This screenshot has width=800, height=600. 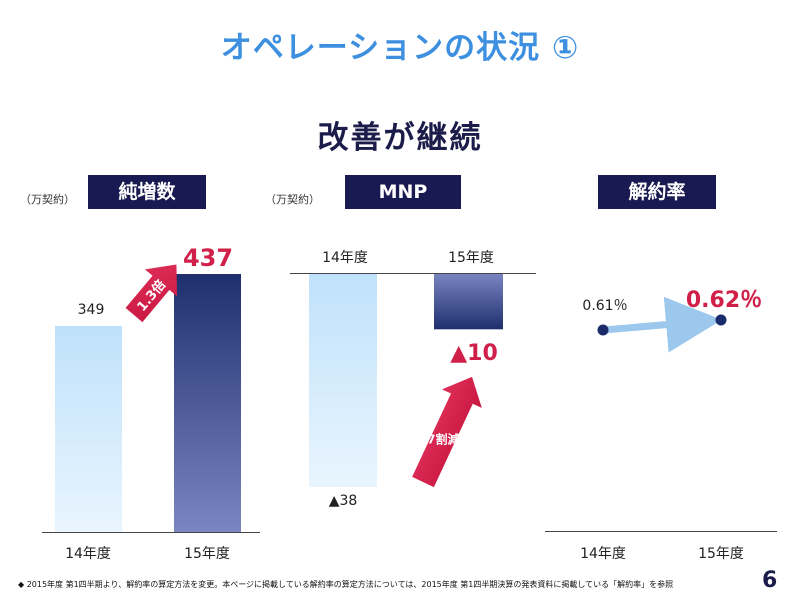 I want to click on header-net-adds: 純増数, so click(x=147, y=192).